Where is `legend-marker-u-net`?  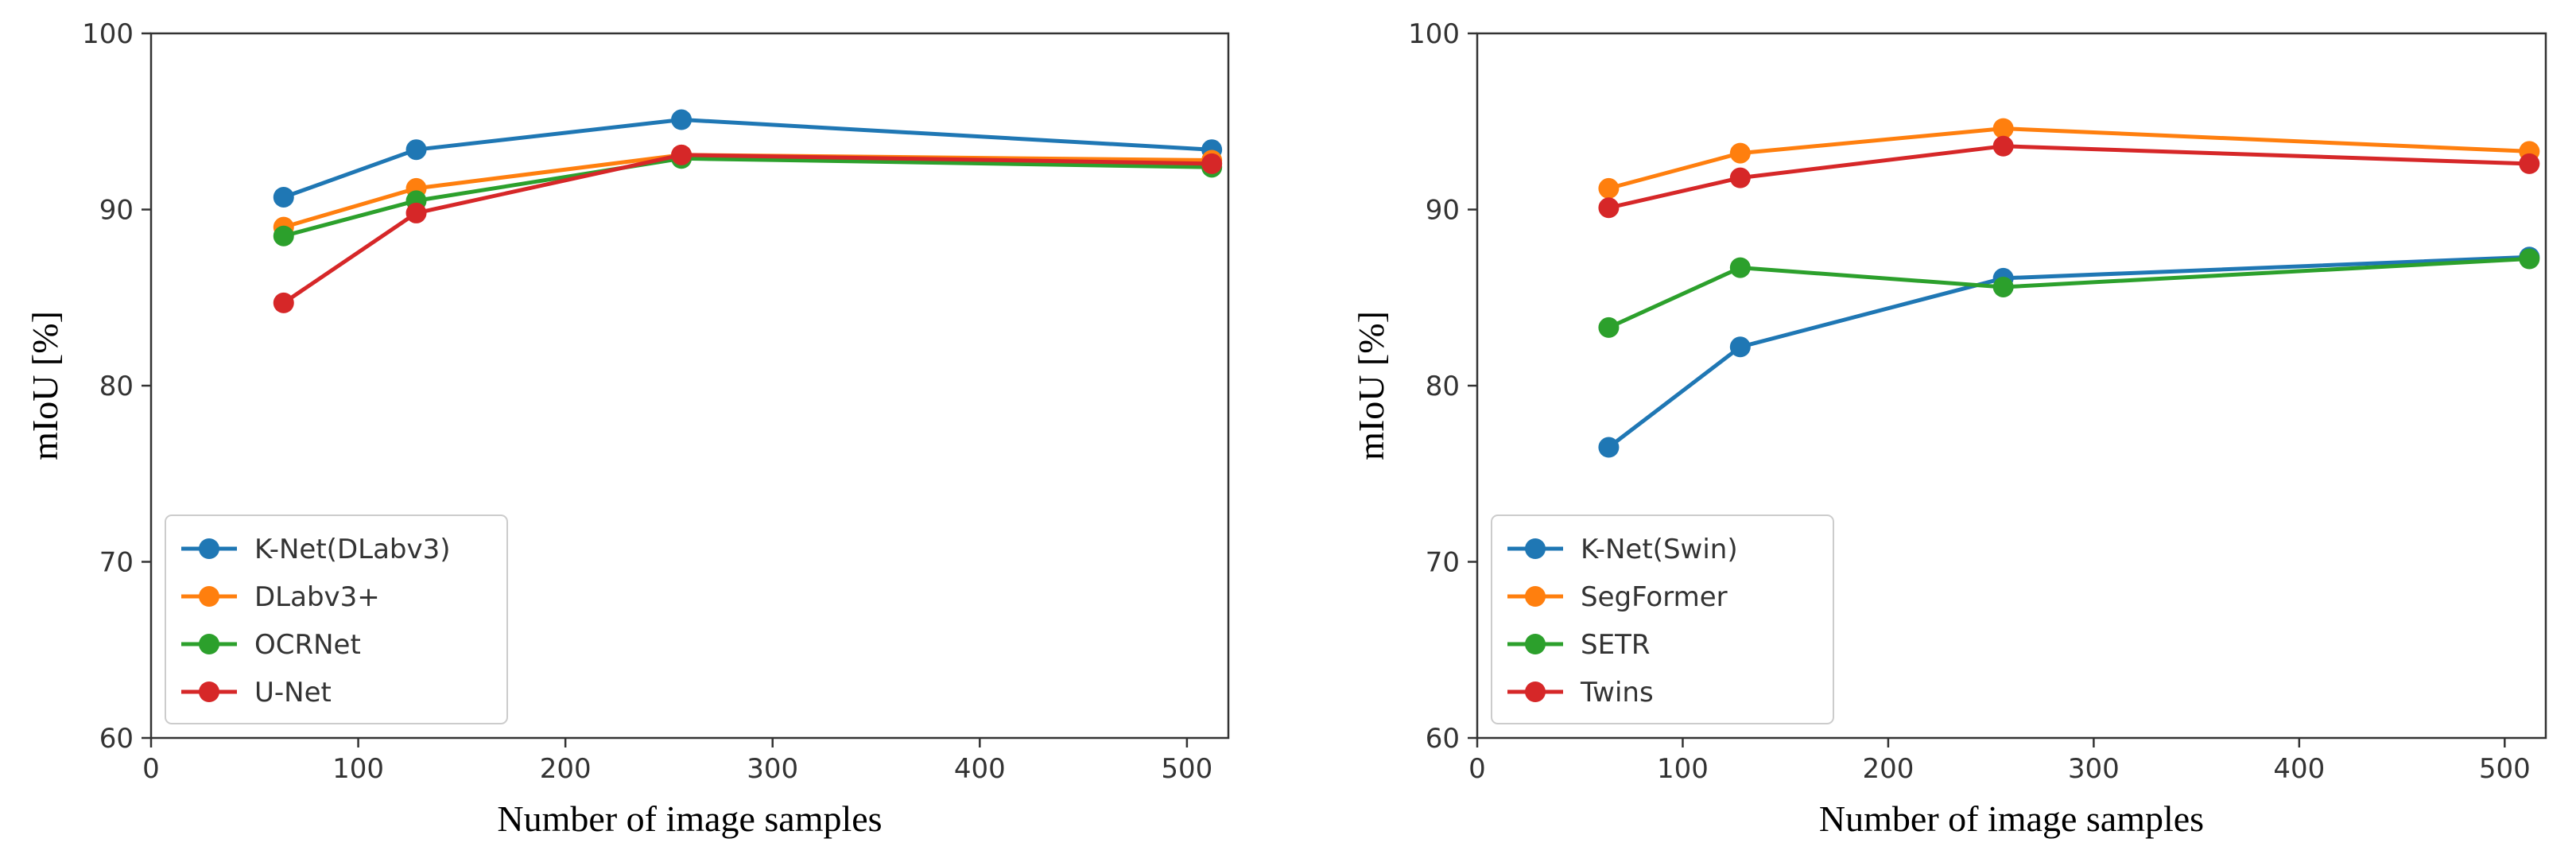 legend-marker-u-net is located at coordinates (209, 691).